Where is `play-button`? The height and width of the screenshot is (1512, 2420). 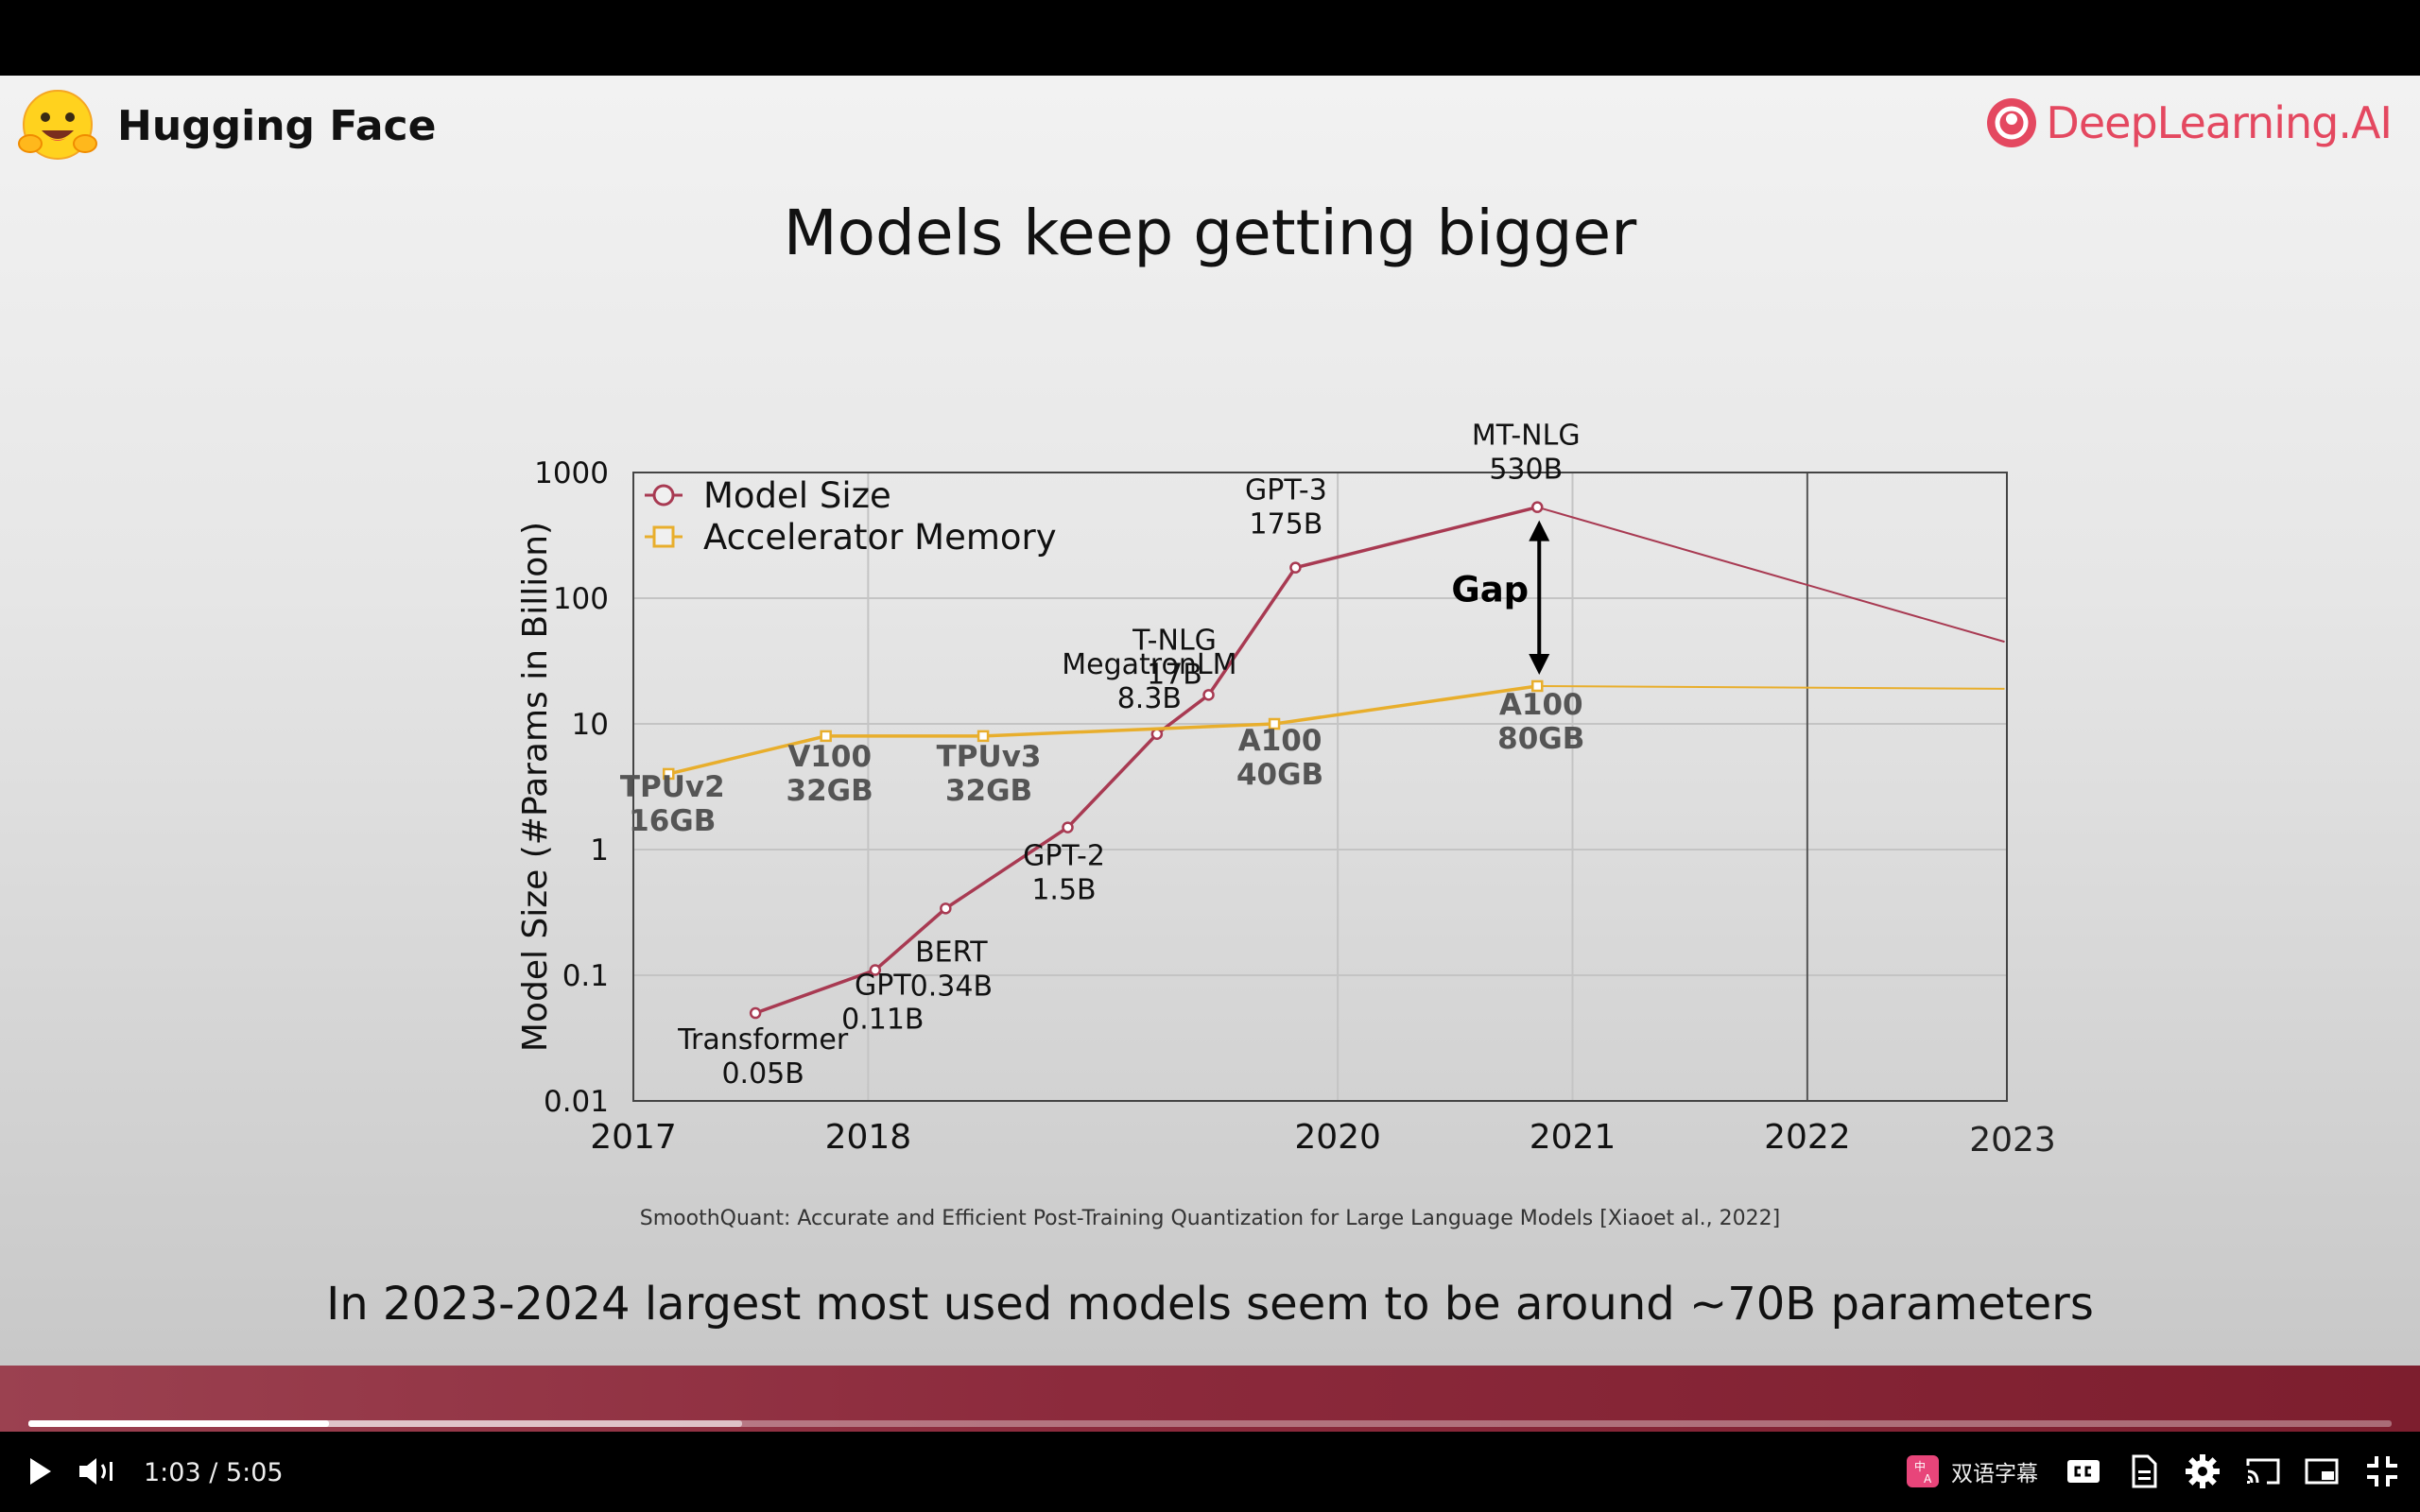 play-button is located at coordinates (40, 1471).